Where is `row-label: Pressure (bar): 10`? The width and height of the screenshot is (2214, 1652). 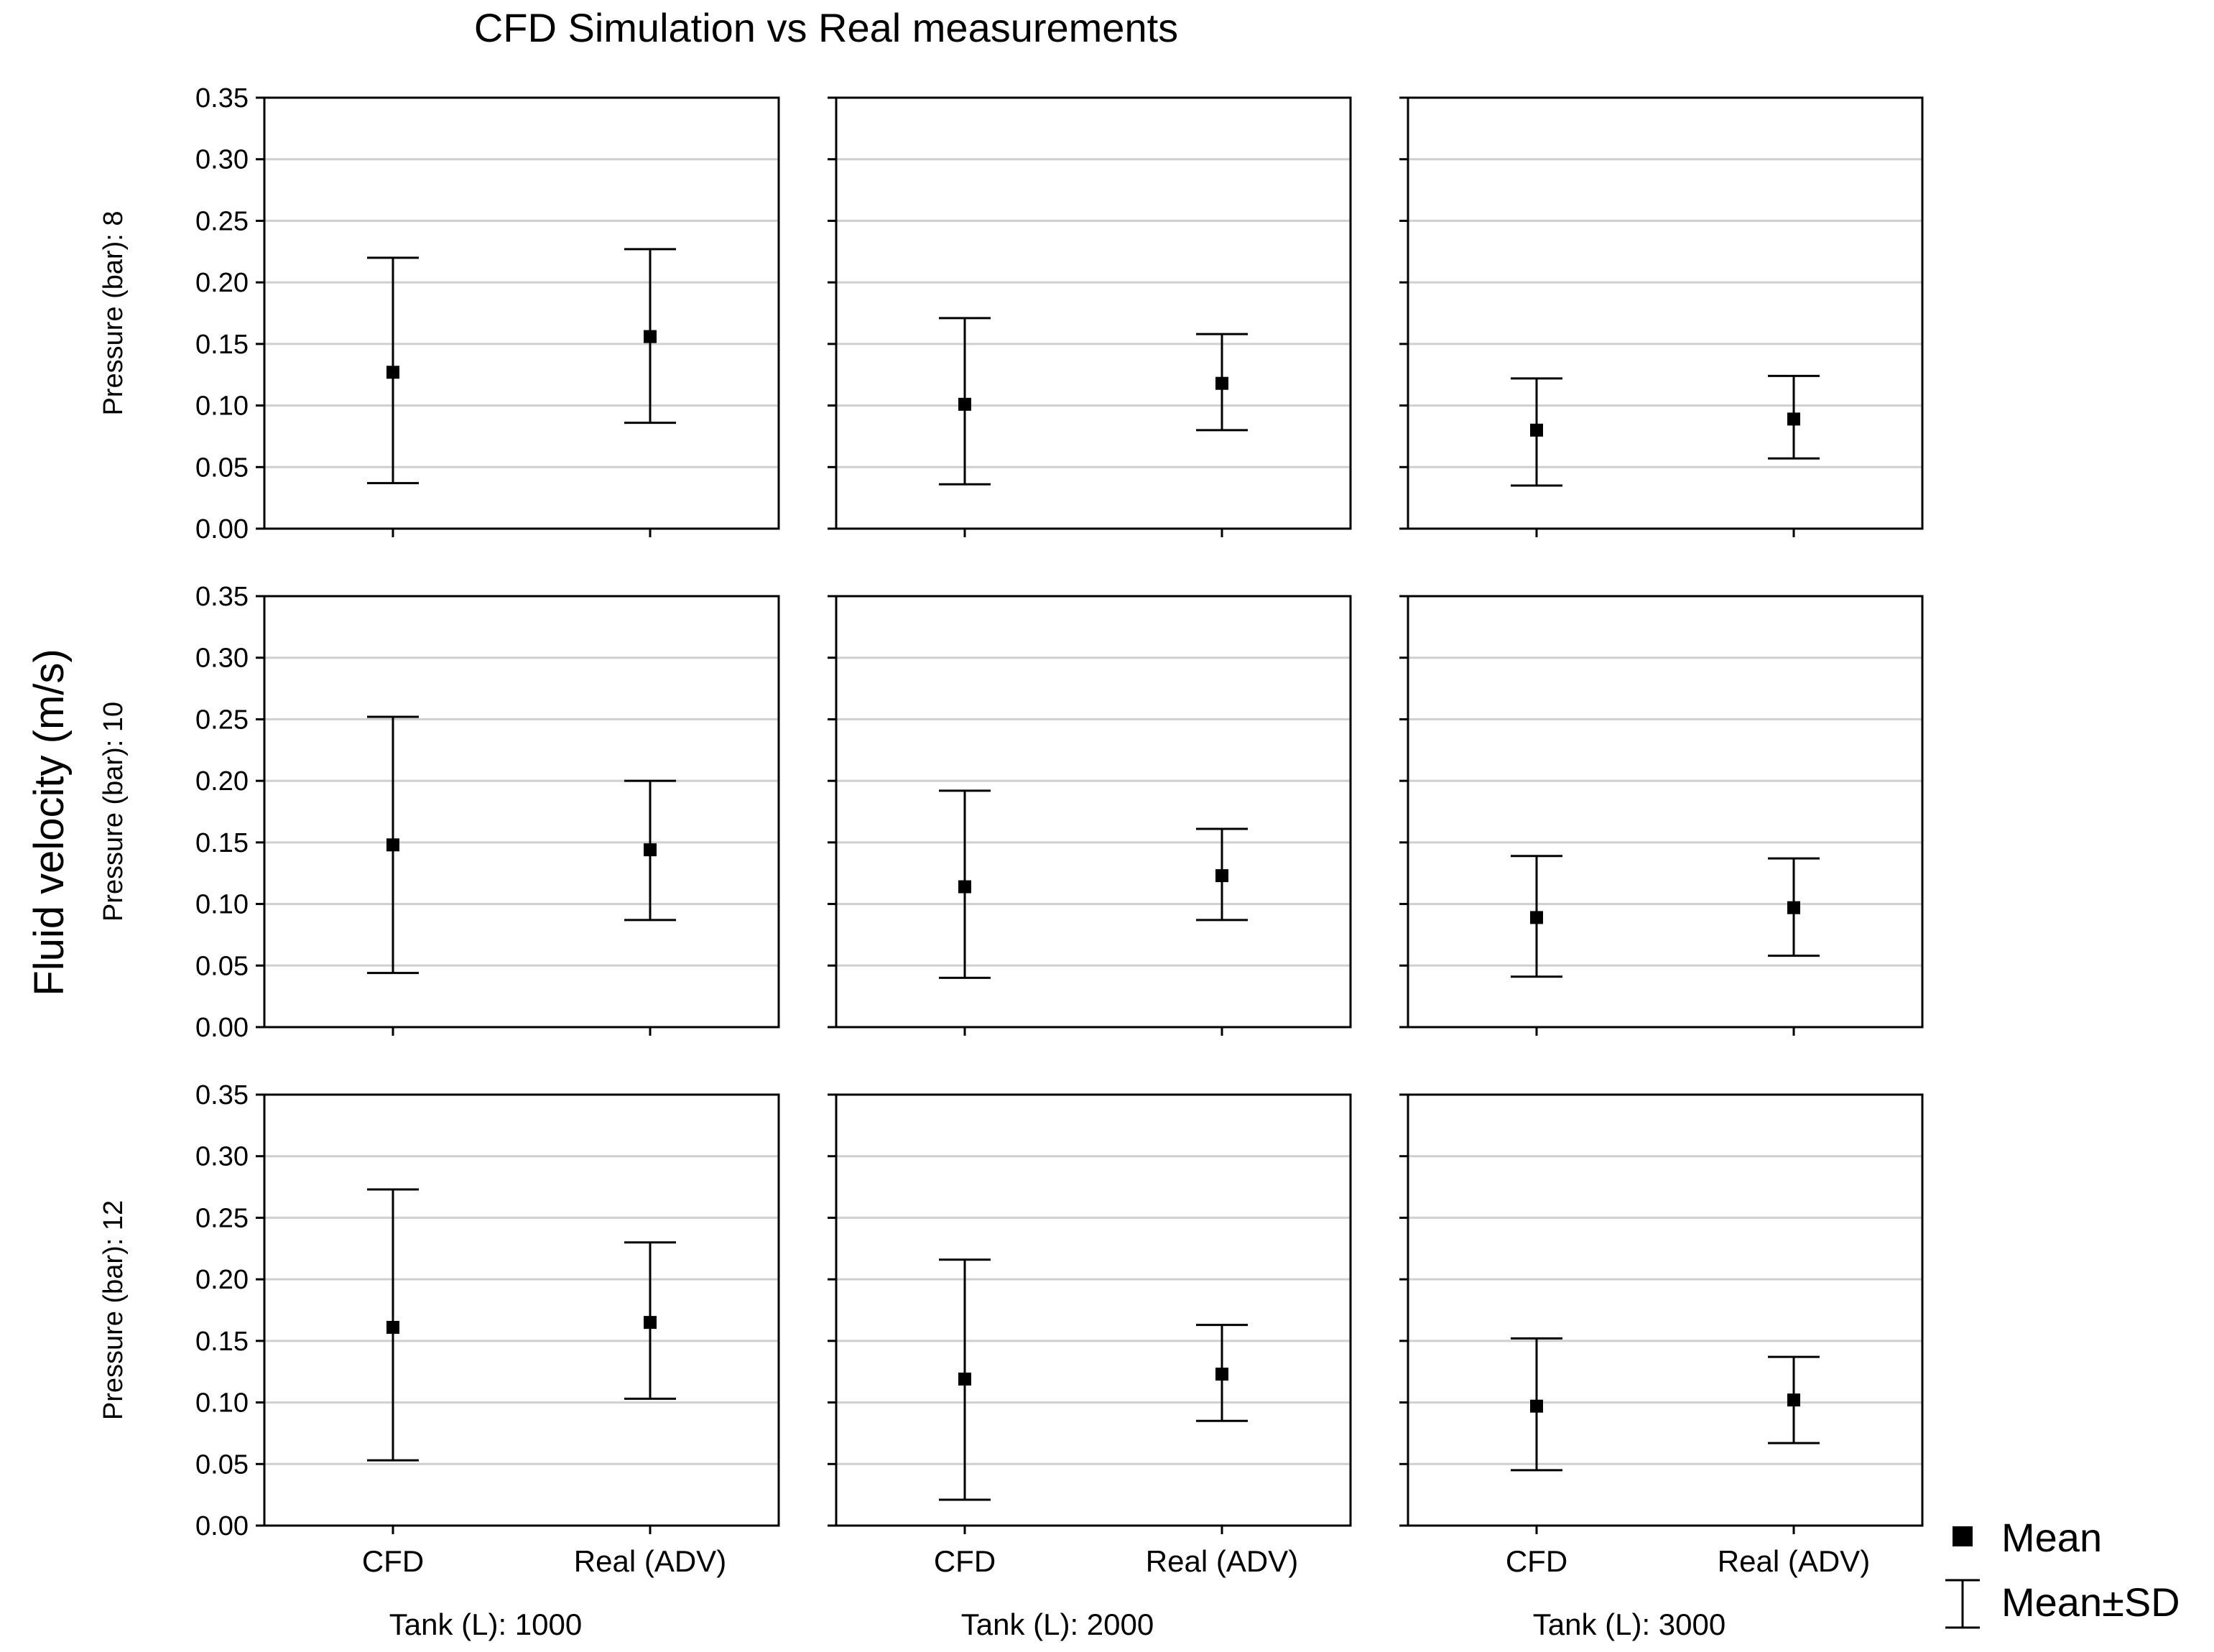
row-label: Pressure (bar): 10 is located at coordinates (113, 812).